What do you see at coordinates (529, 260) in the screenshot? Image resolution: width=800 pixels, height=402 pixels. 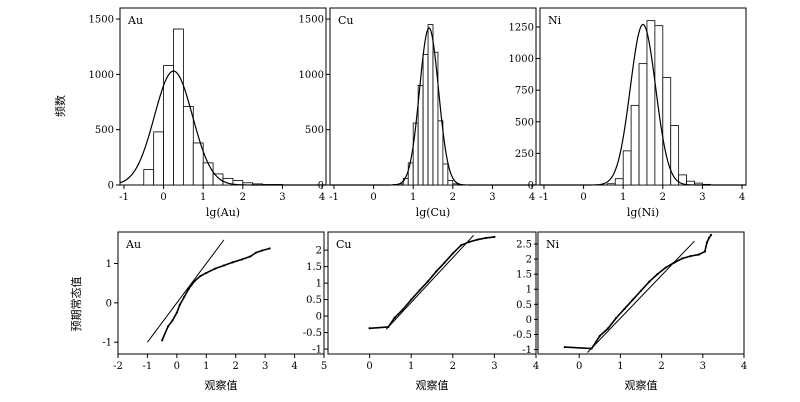 I see `y-tick-label: 2` at bounding box center [529, 260].